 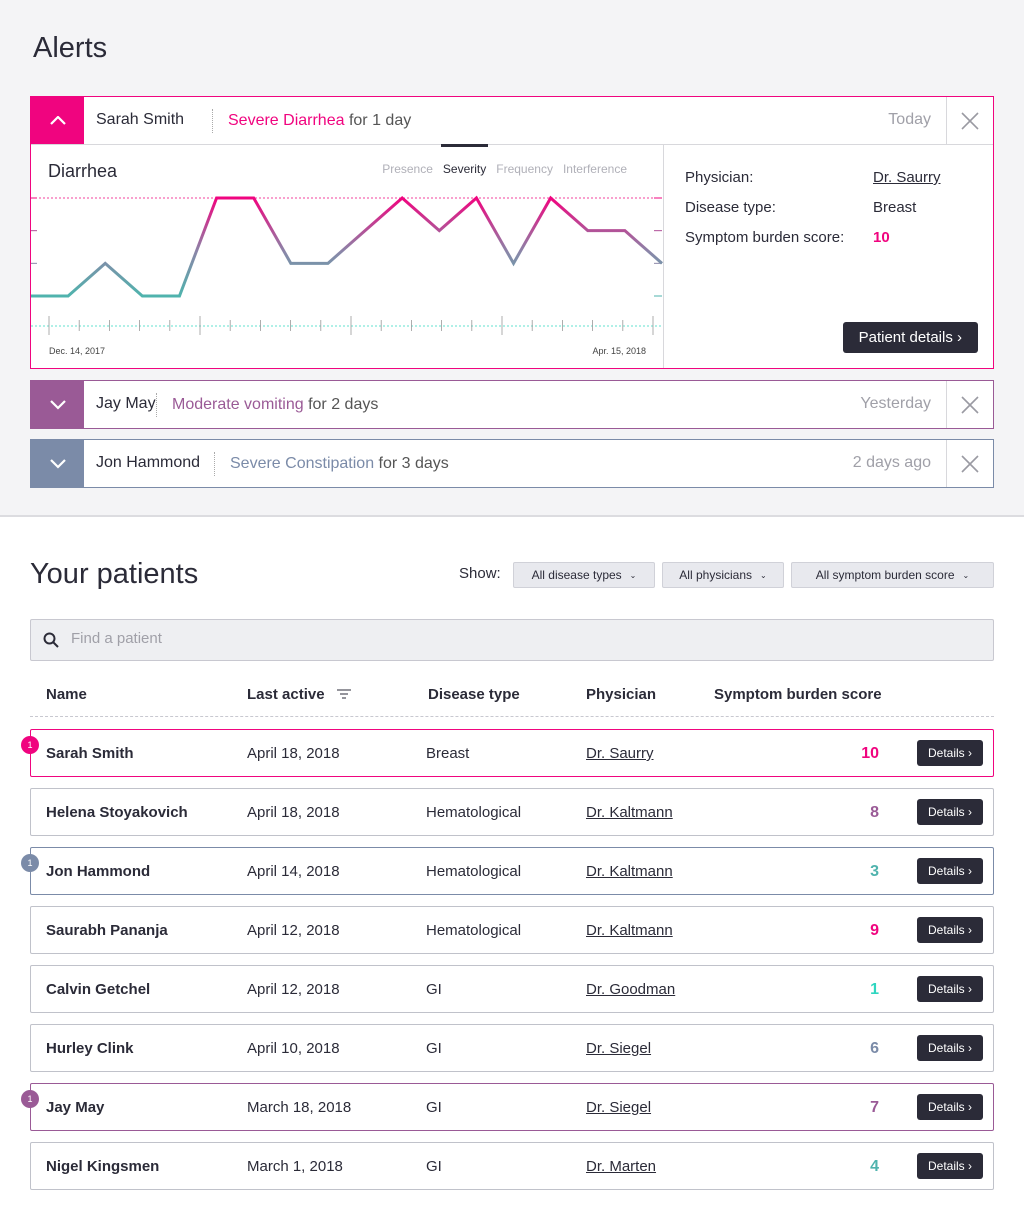 I want to click on alert-duration: for 1 day, so click(x=380, y=120).